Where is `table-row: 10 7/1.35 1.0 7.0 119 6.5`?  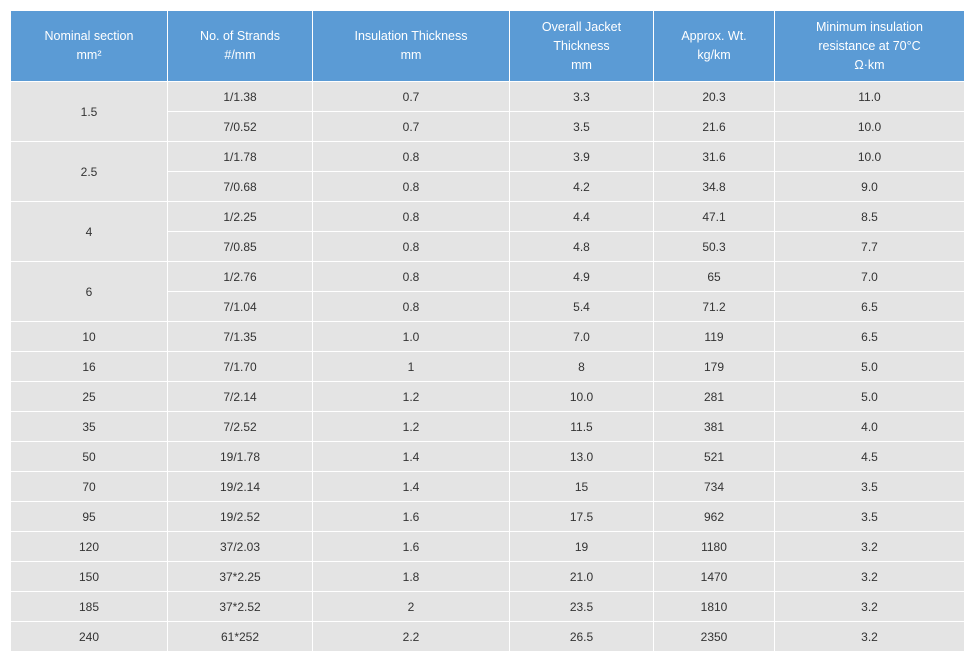
table-row: 10 7/1.35 1.0 7.0 119 6.5 is located at coordinates (487, 336).